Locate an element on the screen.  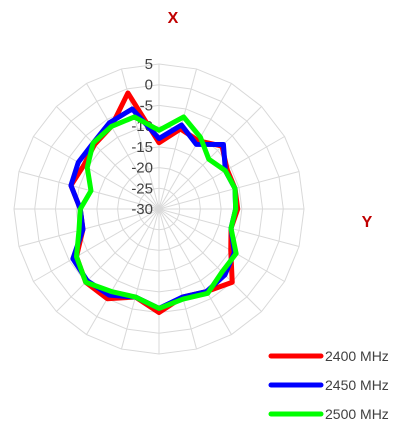
tick-label-1: -25 is located at coordinates (142, 188).